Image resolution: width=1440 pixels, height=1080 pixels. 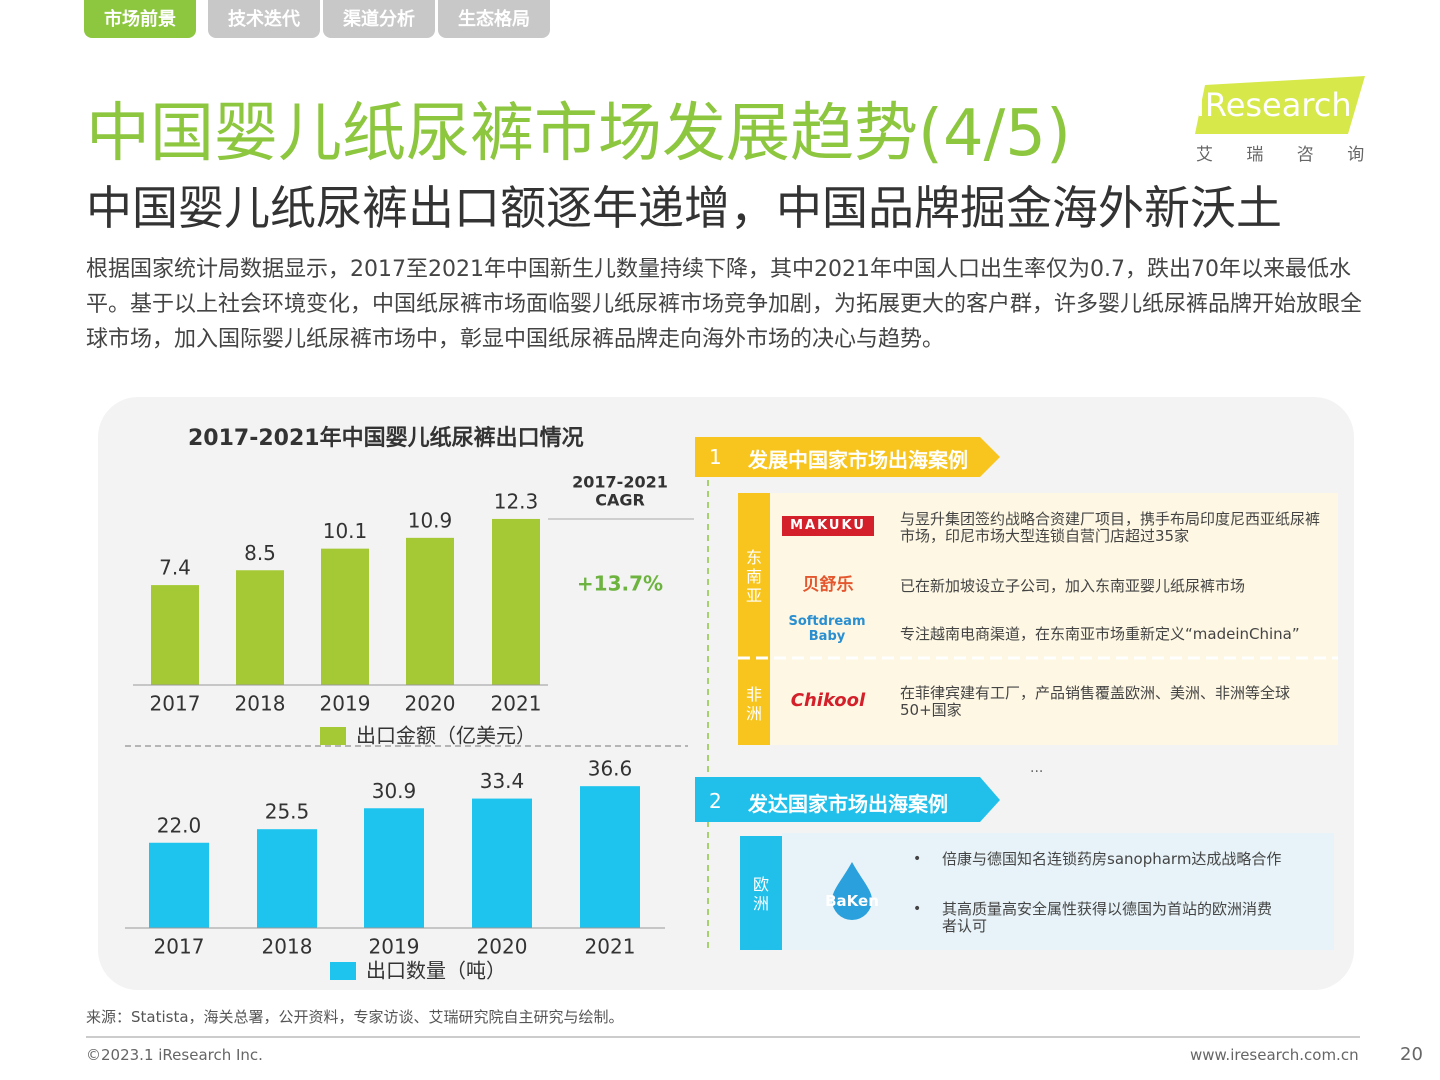 I want to click on section-number: 2, so click(x=715, y=801).